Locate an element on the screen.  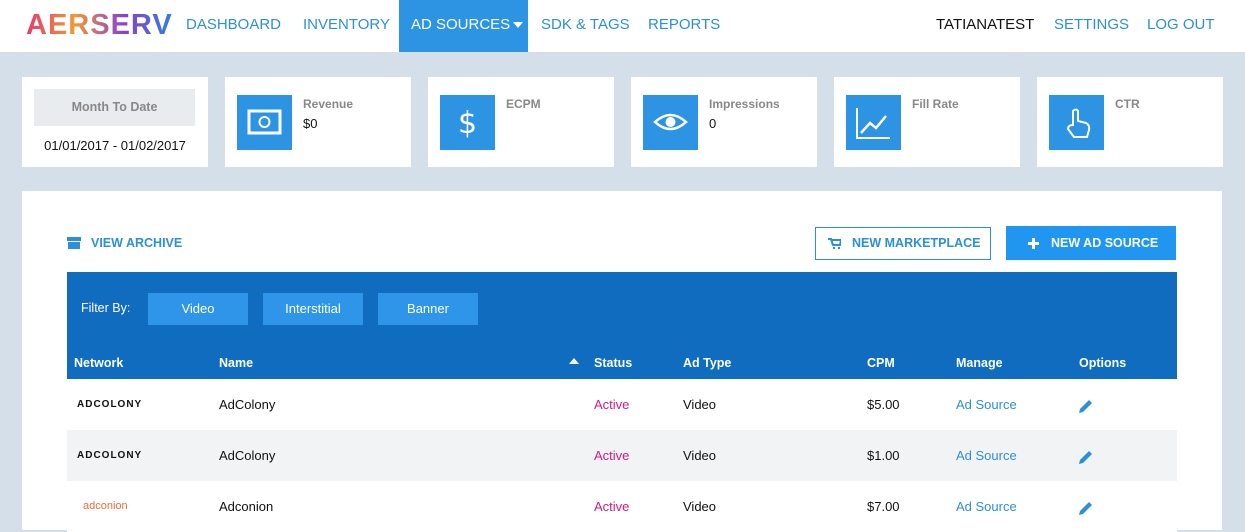
filter-button: Banner is located at coordinates (428, 309).